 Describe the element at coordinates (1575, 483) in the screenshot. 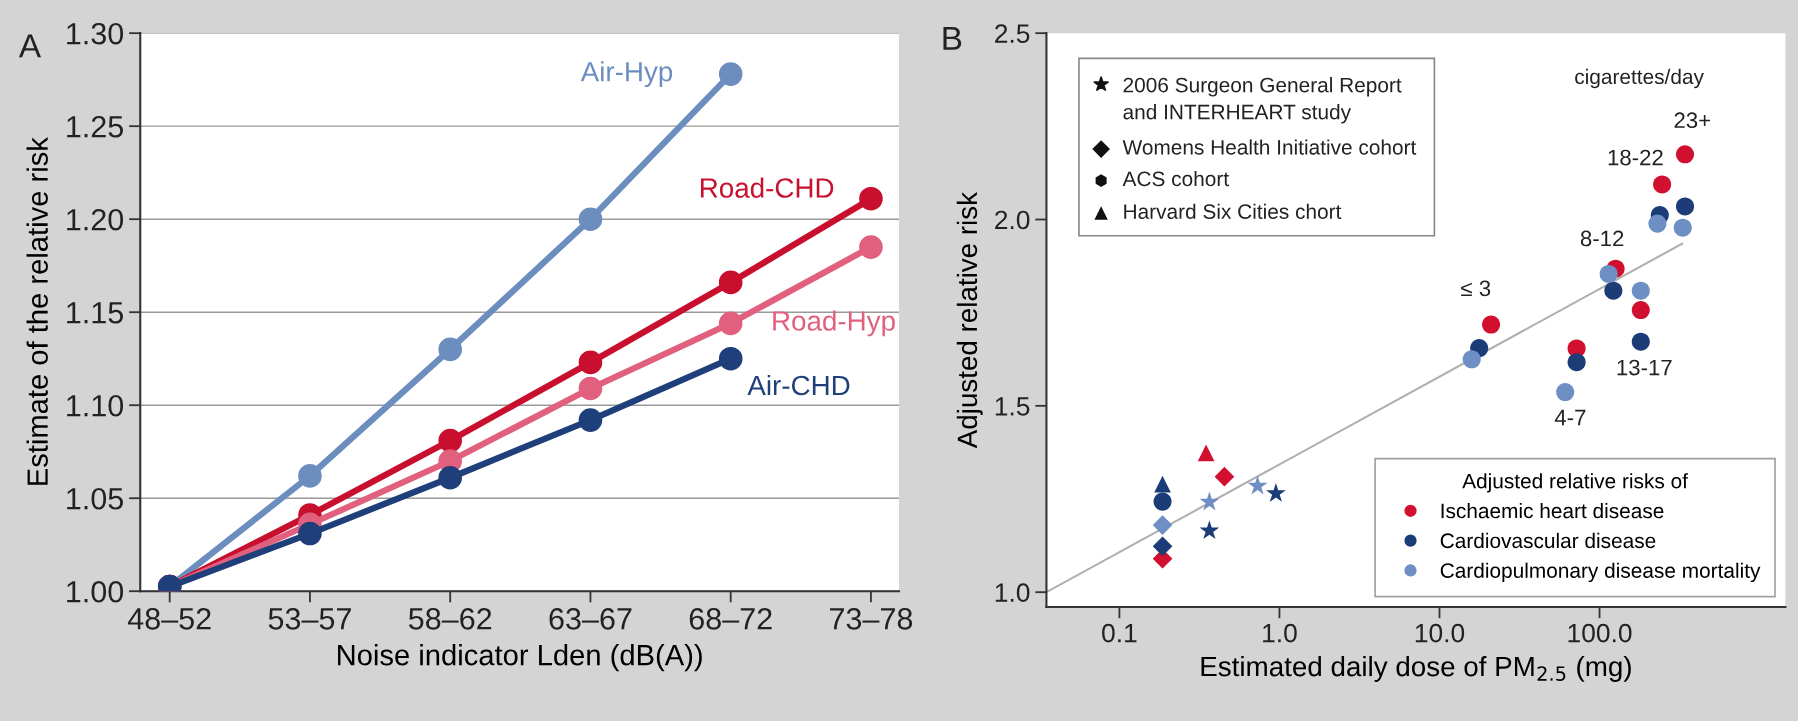

I see `legend-title: Adjusted relative risks of` at that location.